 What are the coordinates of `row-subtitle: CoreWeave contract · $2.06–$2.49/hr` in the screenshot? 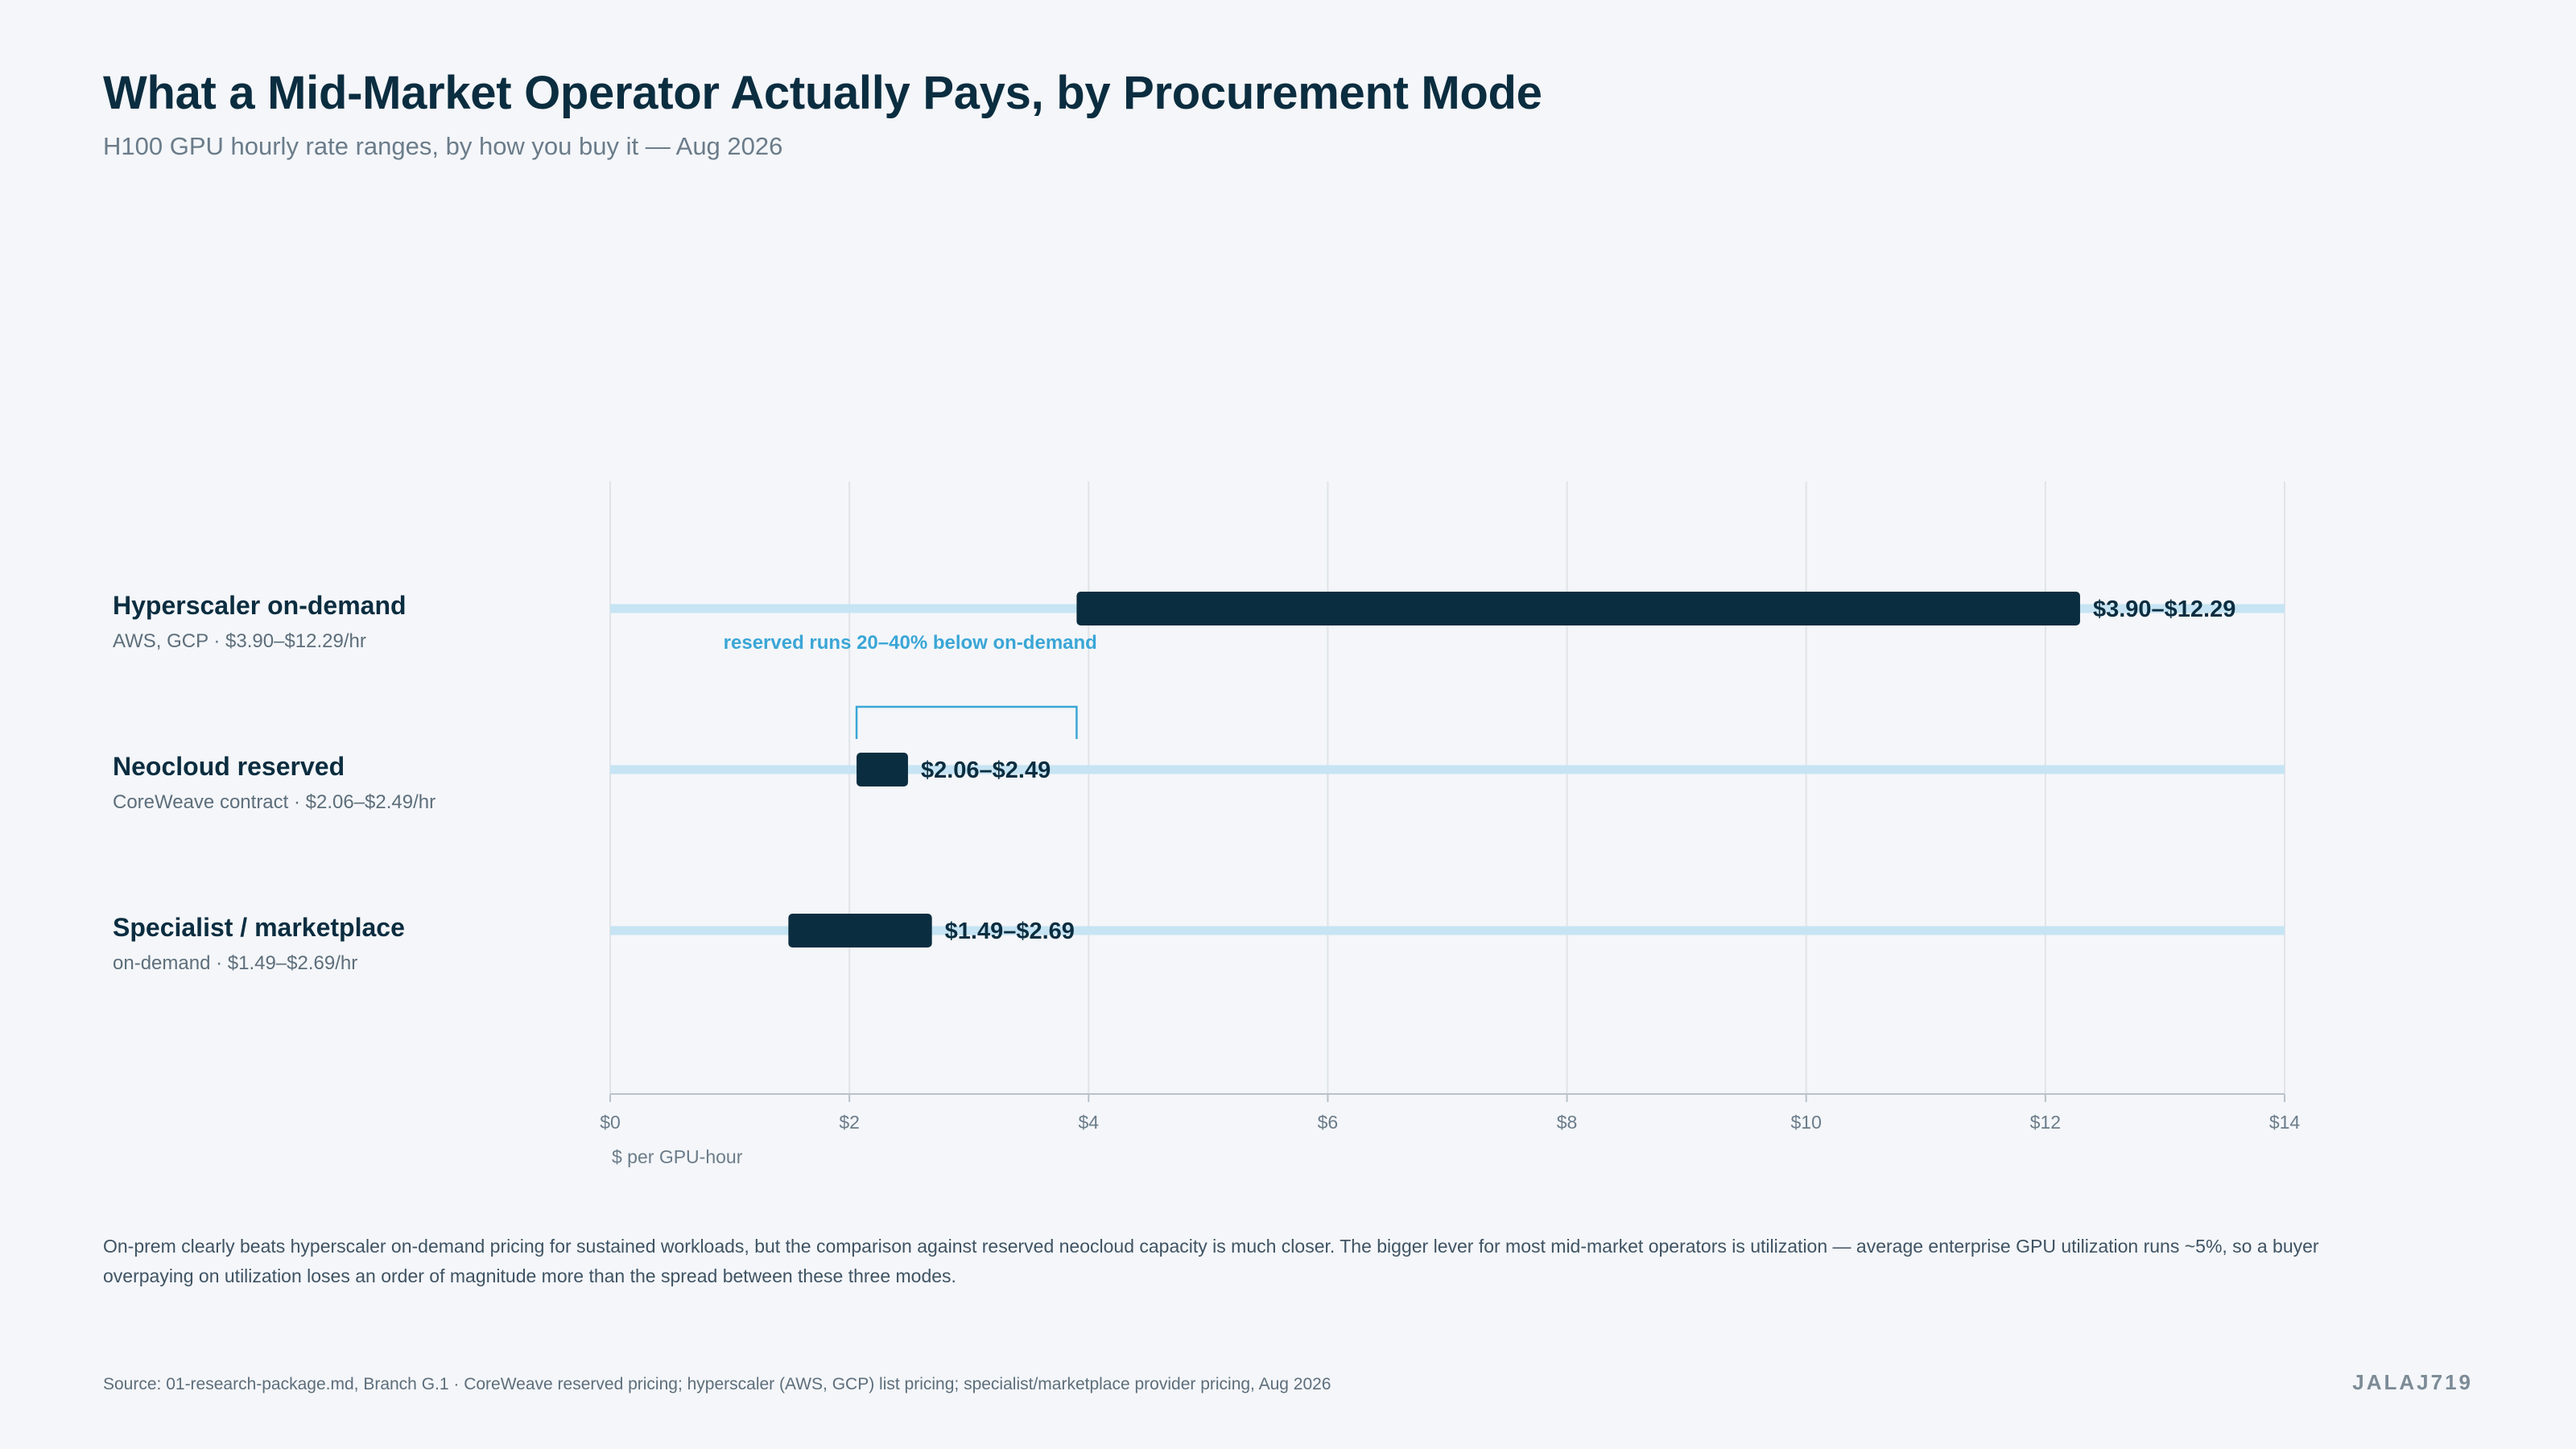 It's located at (274, 802).